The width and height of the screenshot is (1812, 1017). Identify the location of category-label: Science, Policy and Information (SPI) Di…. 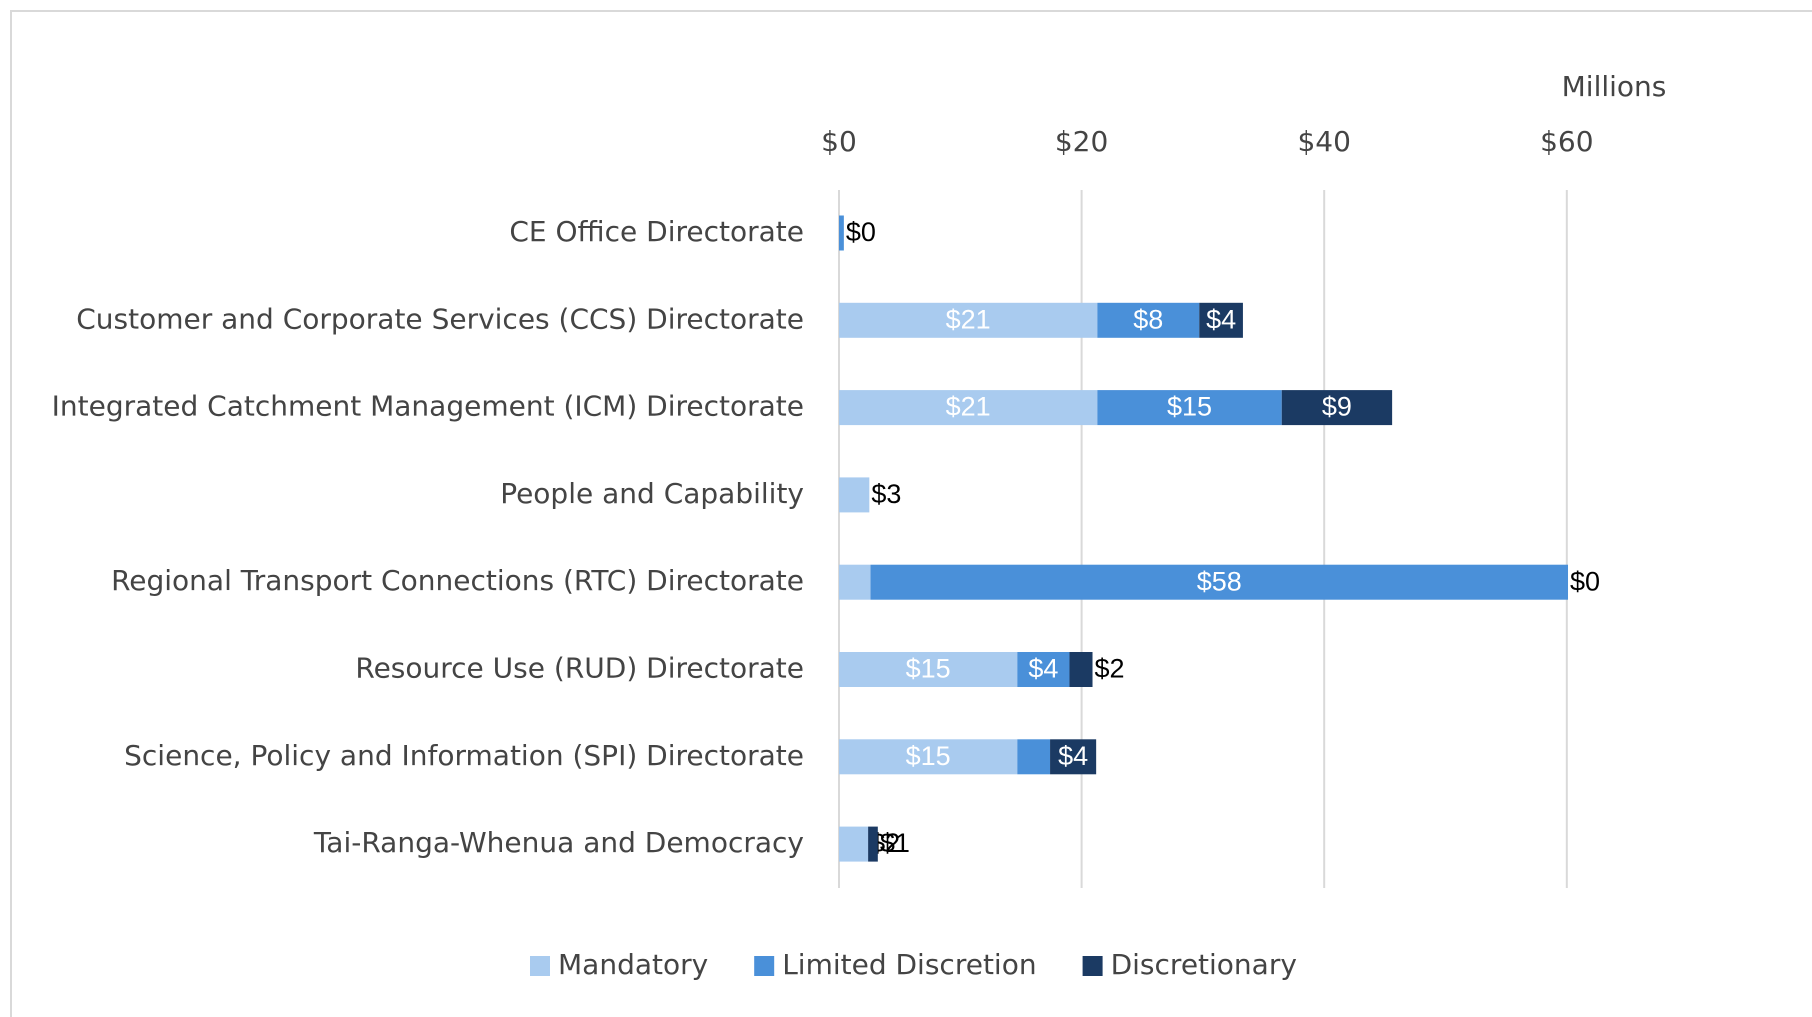
(464, 755).